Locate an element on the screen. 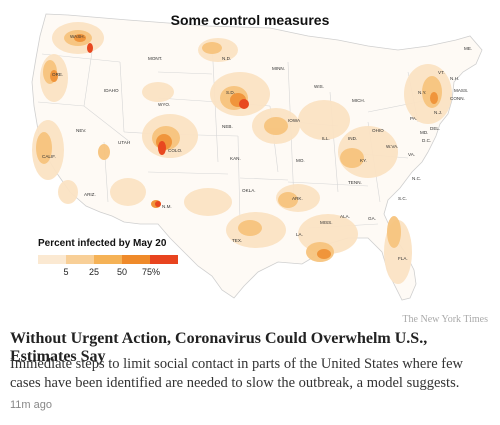  state-label-sc: S.C. is located at coordinates (402, 198).